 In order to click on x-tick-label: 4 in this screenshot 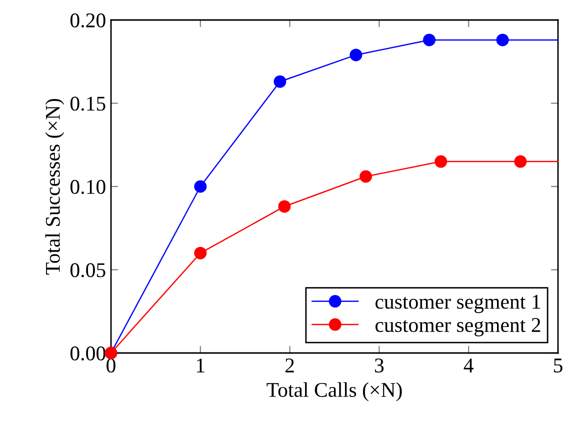, I will do `click(469, 365)`.